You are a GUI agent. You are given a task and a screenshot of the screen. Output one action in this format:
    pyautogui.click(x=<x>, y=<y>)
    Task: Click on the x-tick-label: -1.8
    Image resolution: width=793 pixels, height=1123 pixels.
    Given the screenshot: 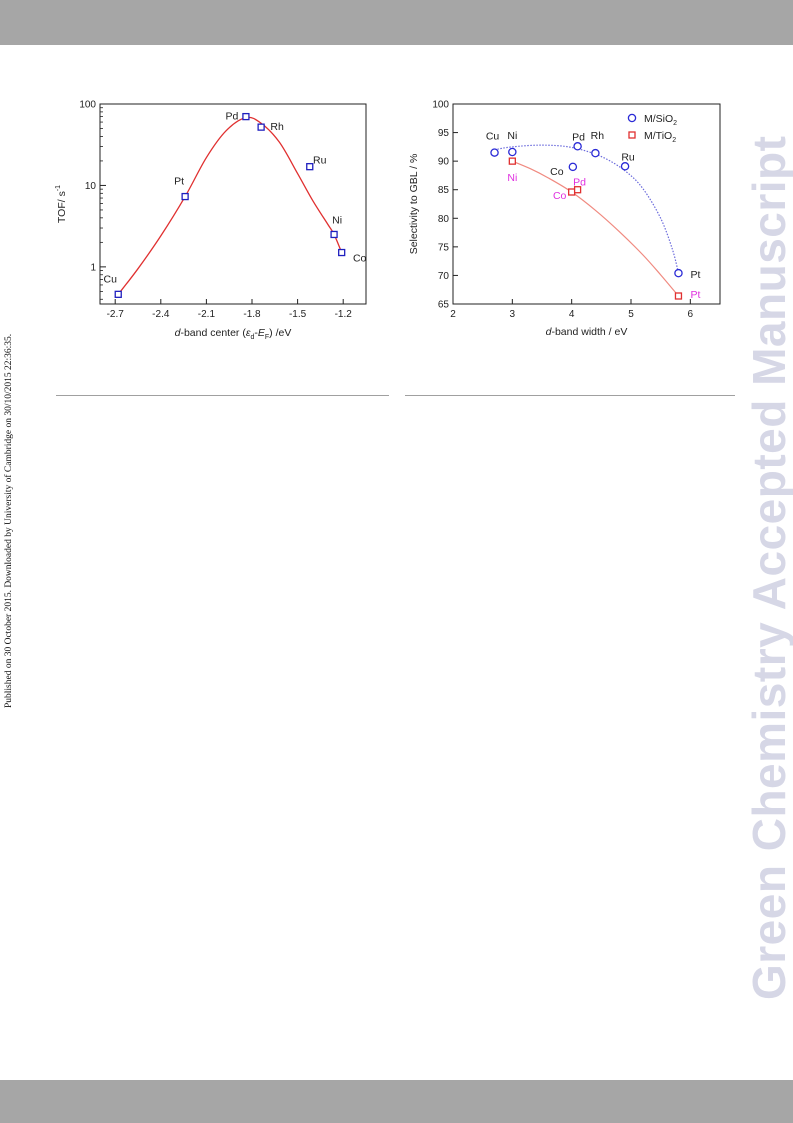 What is the action you would take?
    pyautogui.click(x=252, y=314)
    